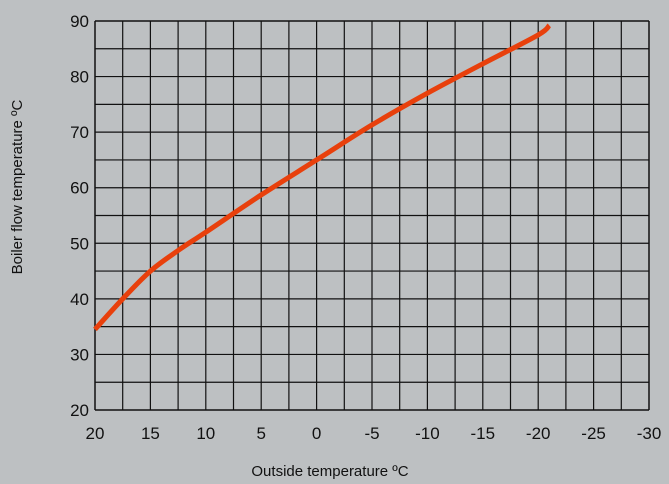  I want to click on y-tick-label: 80, so click(79, 77).